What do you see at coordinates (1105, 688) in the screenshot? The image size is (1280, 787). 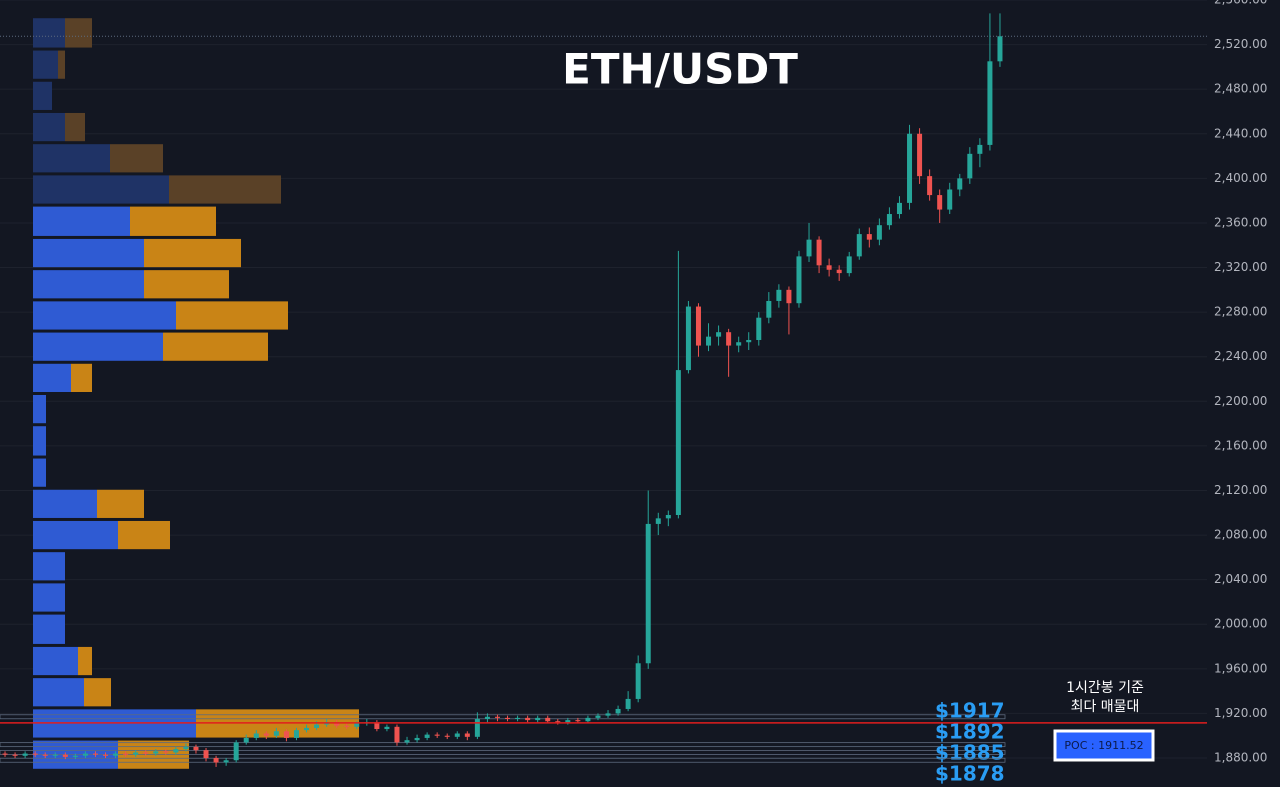 I see `annotation: 1시간봉 기준` at bounding box center [1105, 688].